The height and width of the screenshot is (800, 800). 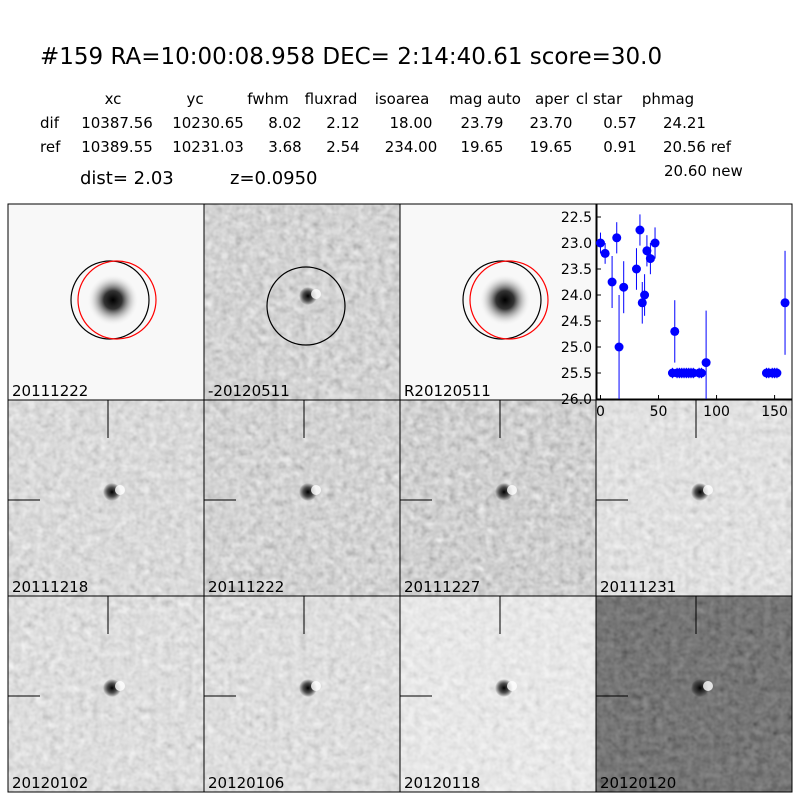 I want to click on y-tick-label: 24.5, so click(x=576, y=322).